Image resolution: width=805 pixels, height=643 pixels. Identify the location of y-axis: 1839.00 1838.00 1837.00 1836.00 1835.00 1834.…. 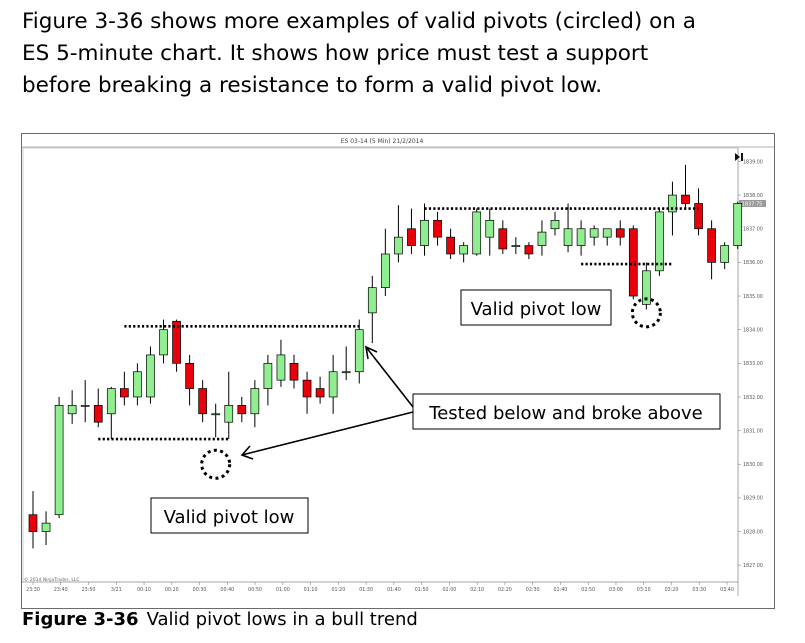
(752, 364).